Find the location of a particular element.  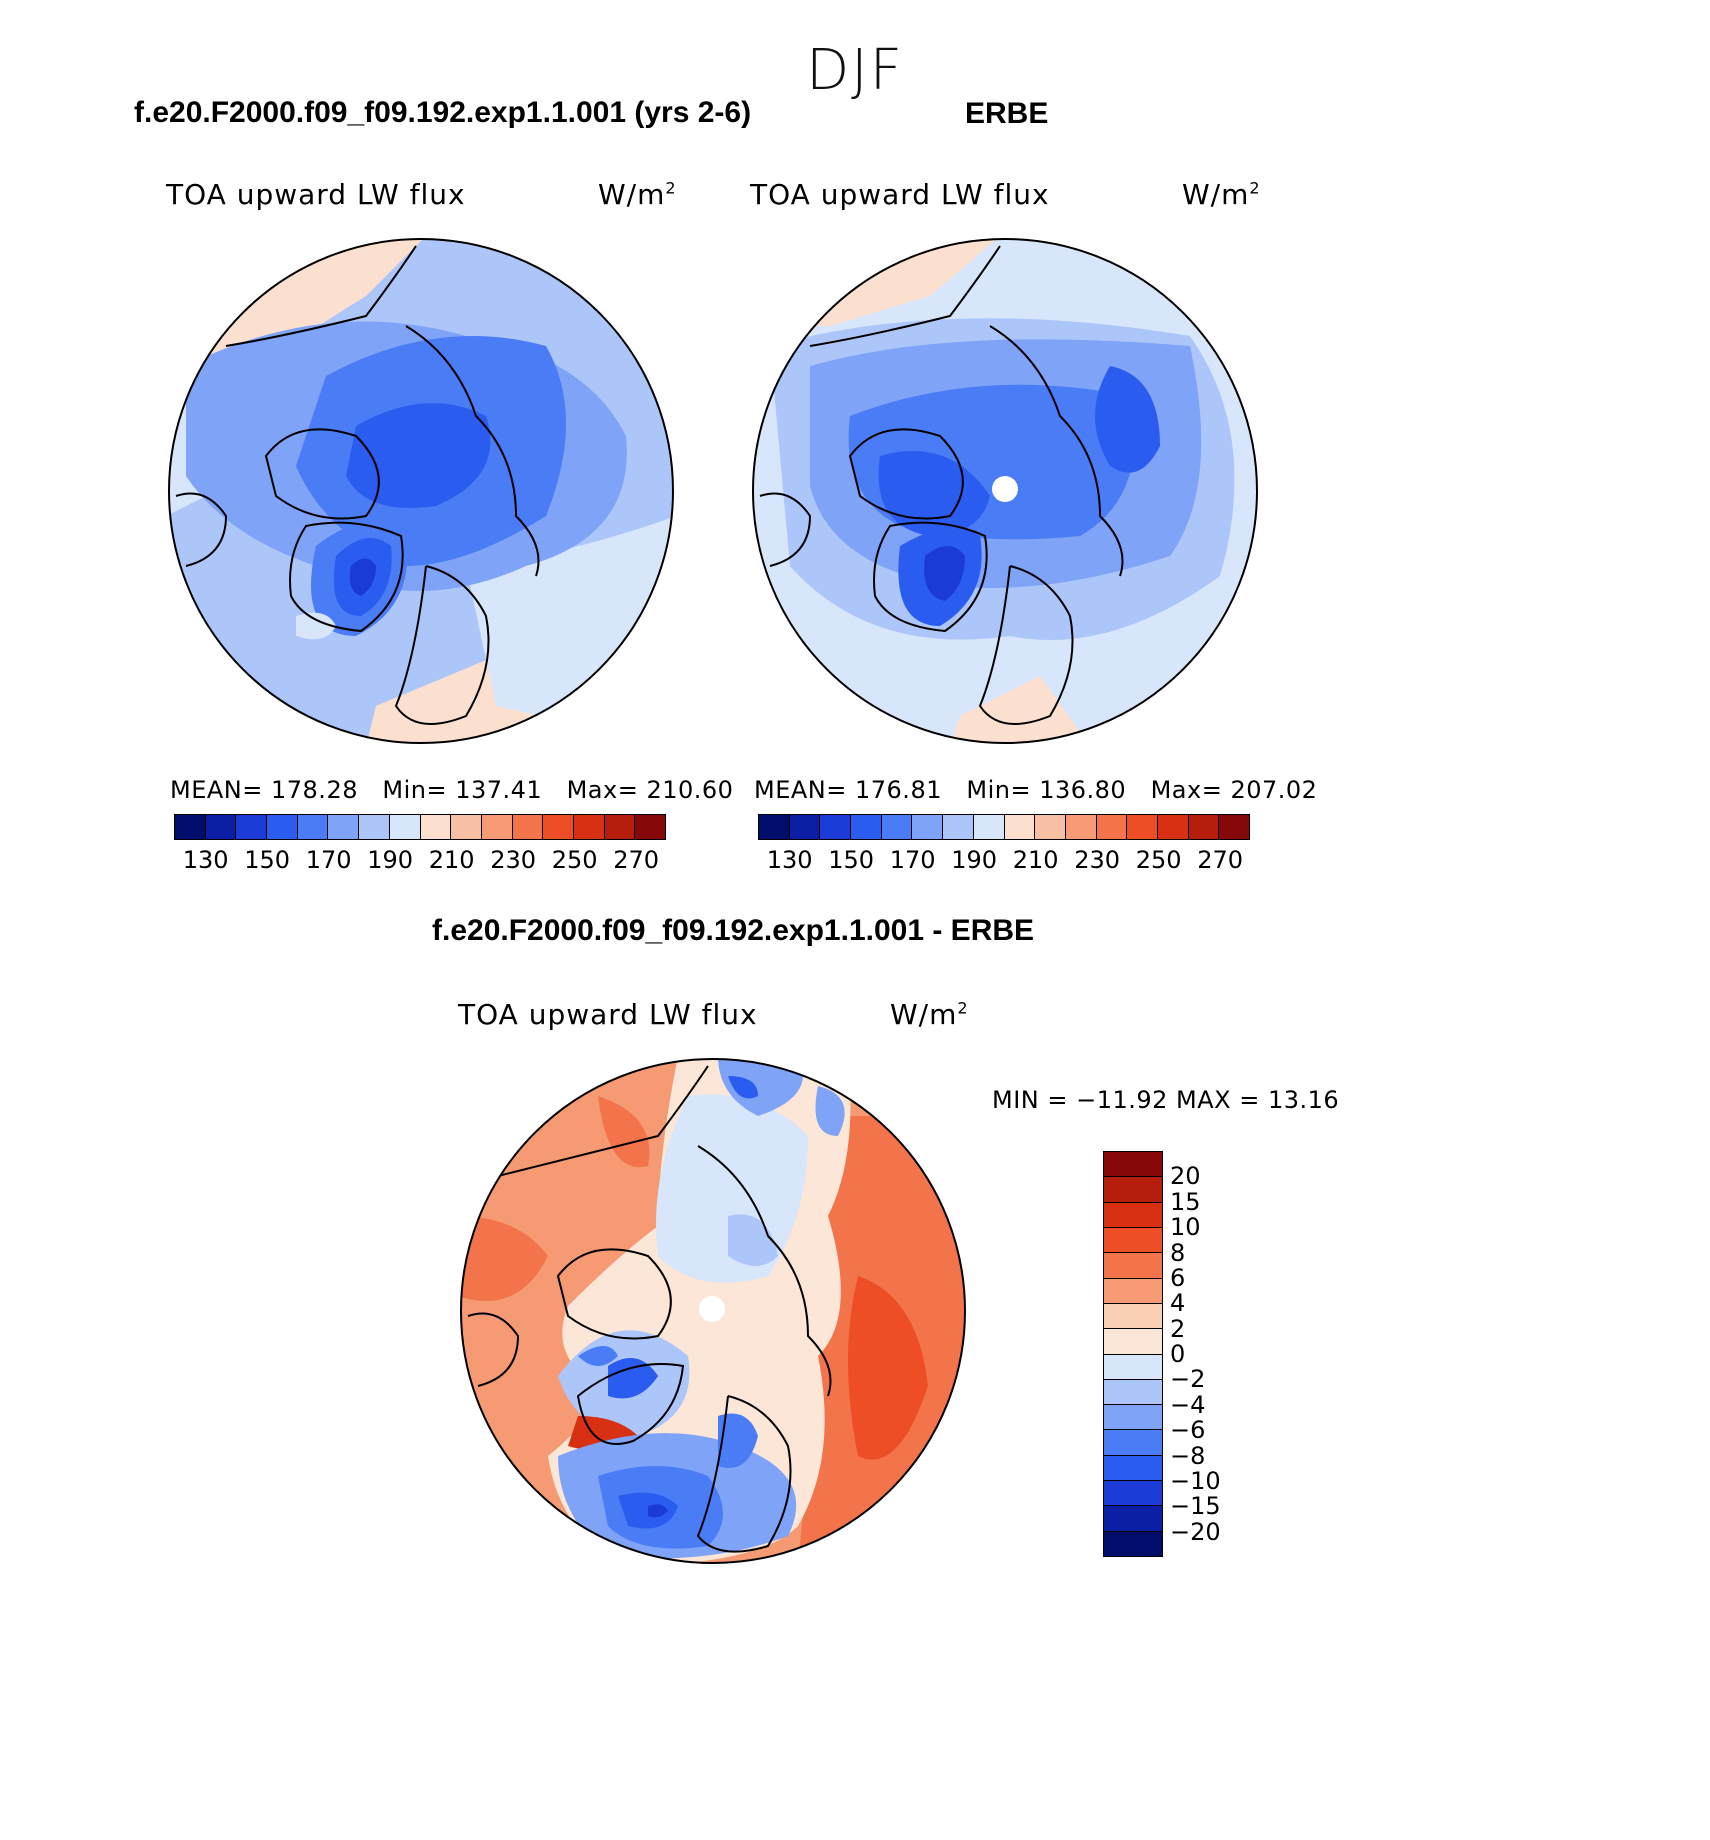

obs-stats: MEAN= 176.81 Min= 136.80 Max= 207.02 is located at coordinates (1036, 790).